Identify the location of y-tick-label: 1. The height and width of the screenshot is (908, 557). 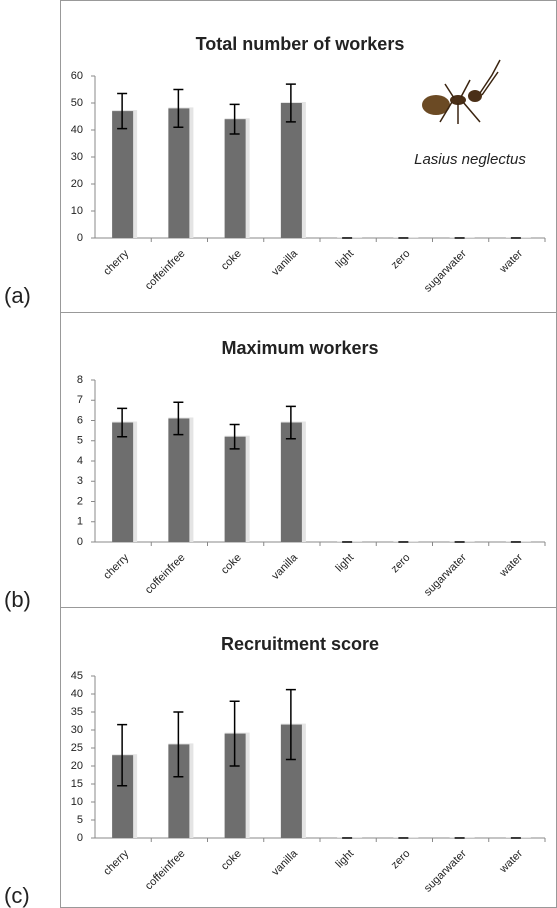
(80, 522).